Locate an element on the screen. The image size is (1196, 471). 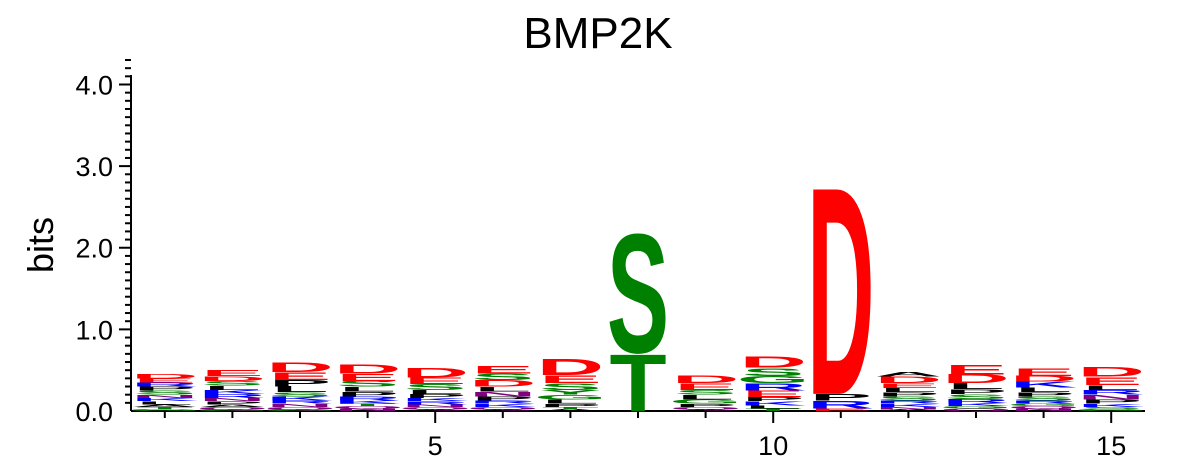
chart-title: BMP2K is located at coordinates (597, 33).